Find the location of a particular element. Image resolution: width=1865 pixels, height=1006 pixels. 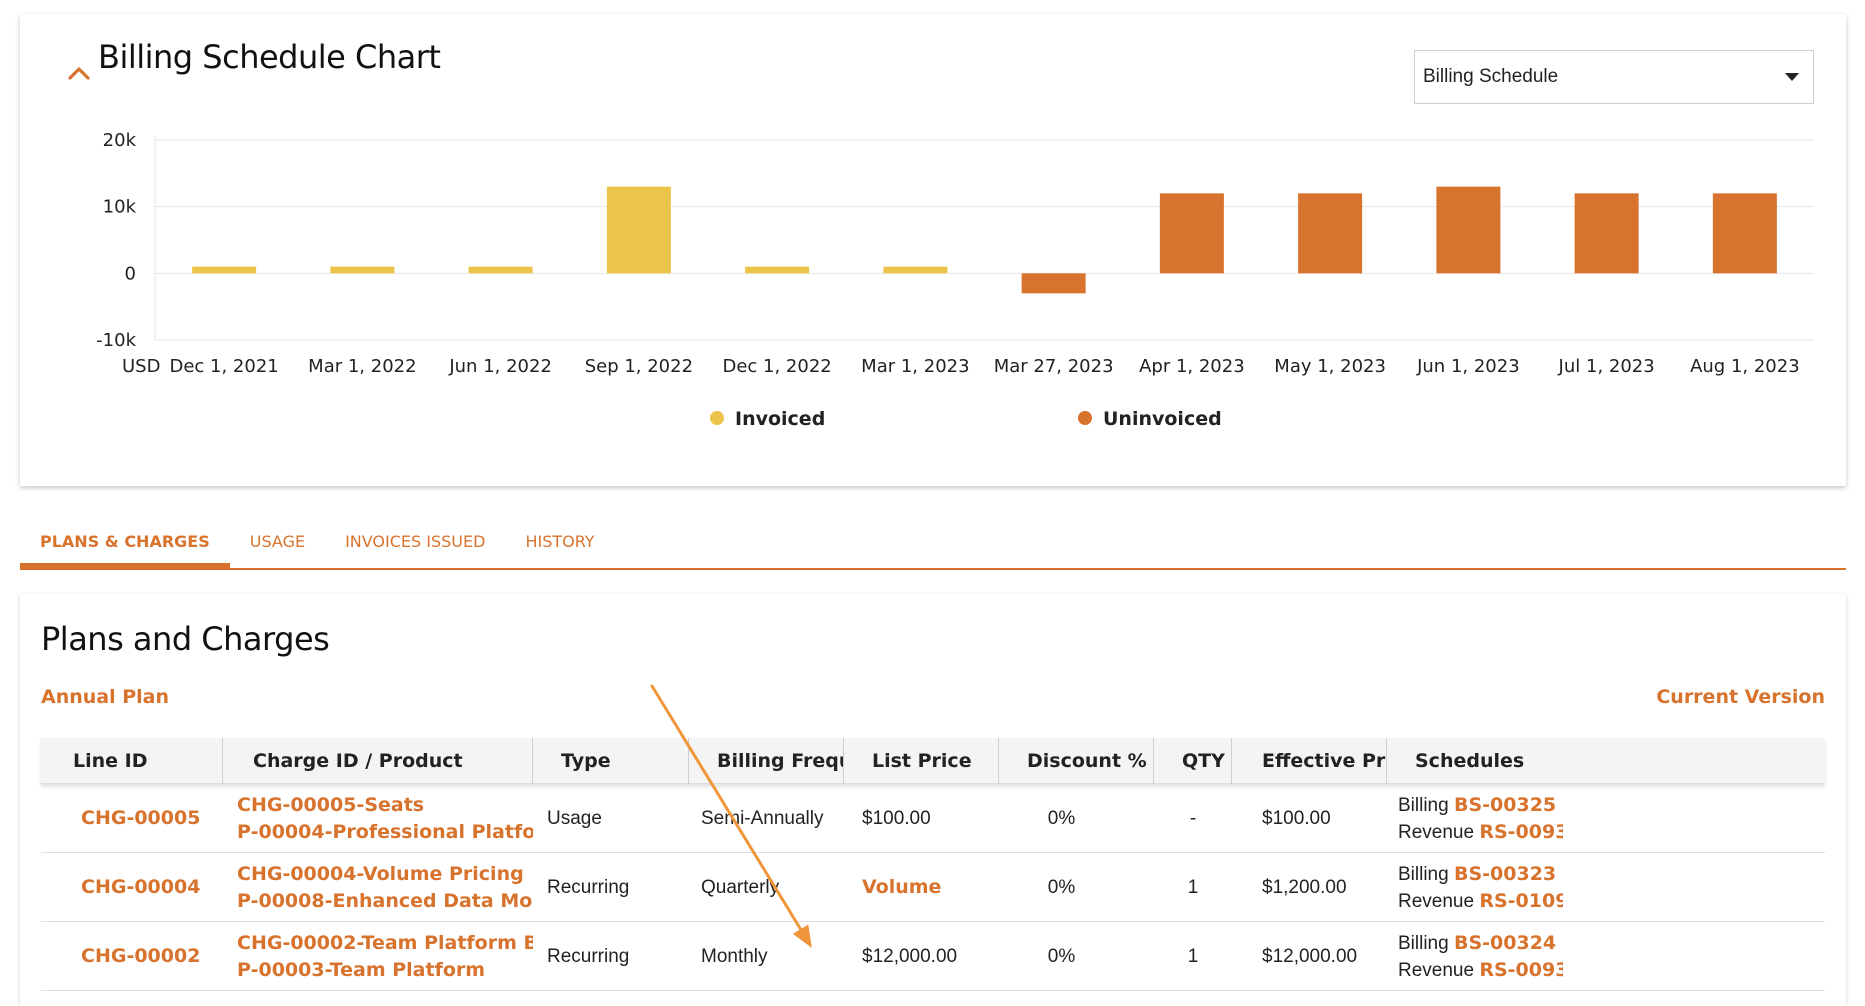

column-header: QTY is located at coordinates (1193, 761).